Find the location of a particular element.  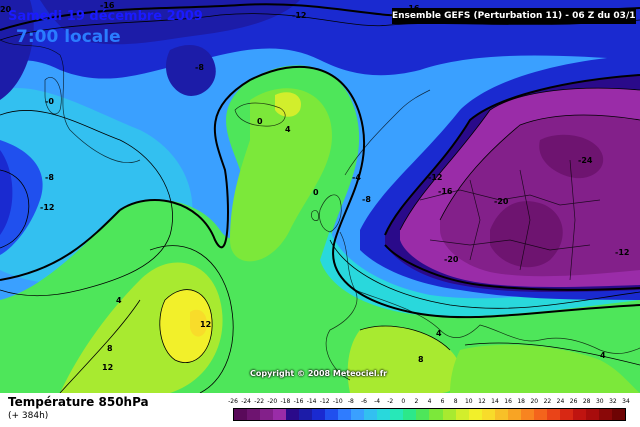

legend-tick-label: 34 is located at coordinates (626, 401).